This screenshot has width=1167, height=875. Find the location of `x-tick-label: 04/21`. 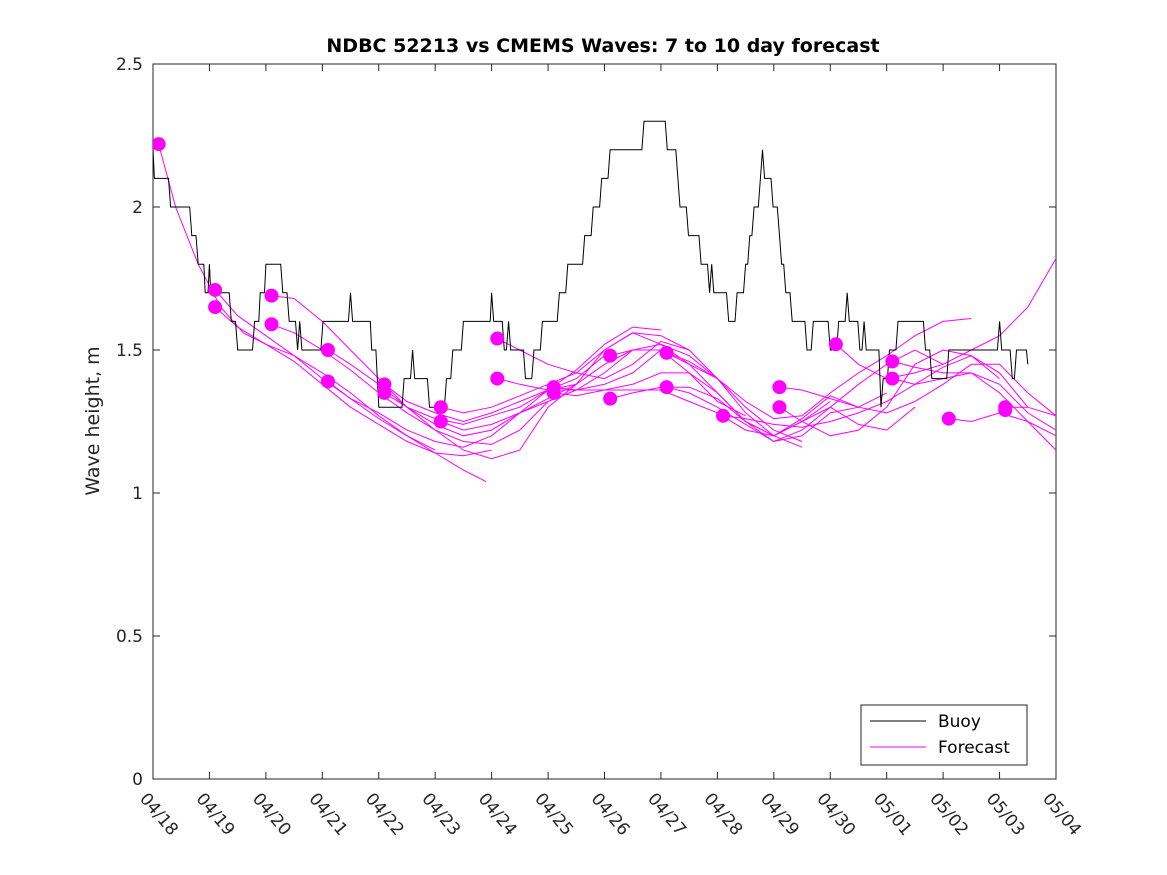

x-tick-label: 04/21 is located at coordinates (327, 814).